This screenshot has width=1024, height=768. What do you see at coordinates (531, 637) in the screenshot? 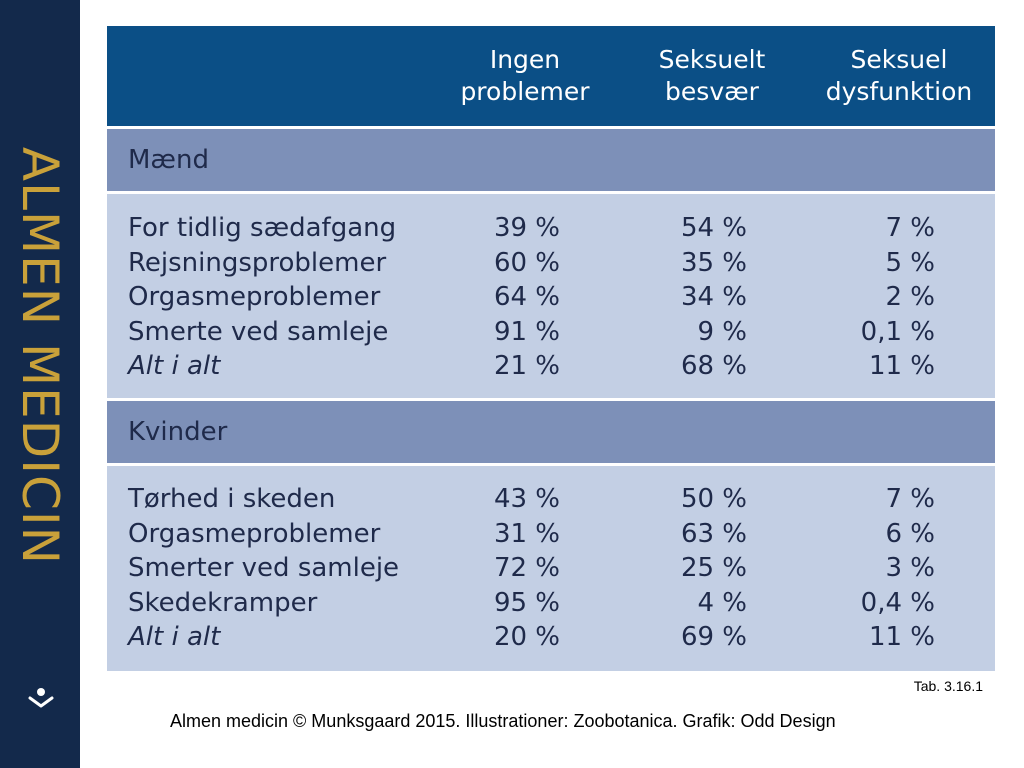
I see `table-row-total: Alt i alt 20 % 69 % 11 %` at bounding box center [531, 637].